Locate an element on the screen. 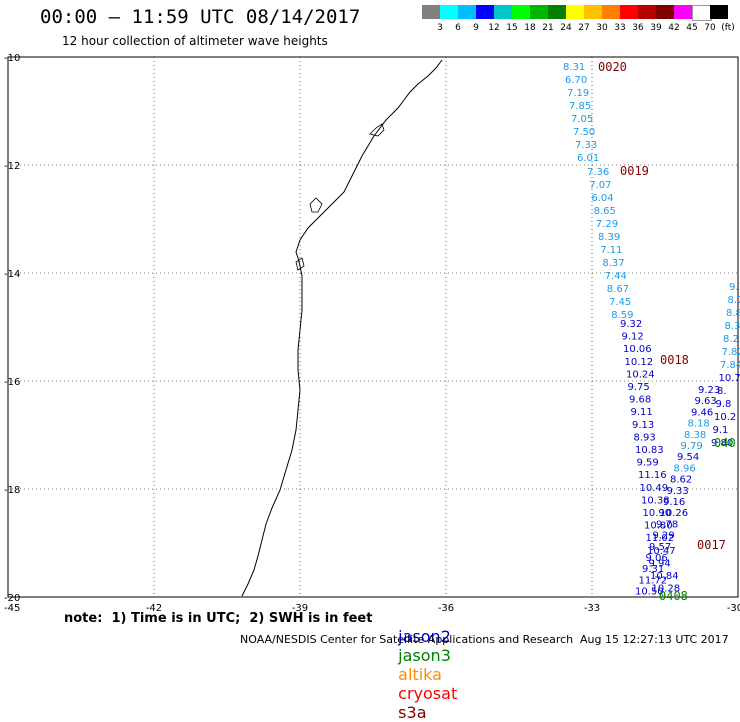  swh-value: 10.24 is located at coordinates (640, 374).